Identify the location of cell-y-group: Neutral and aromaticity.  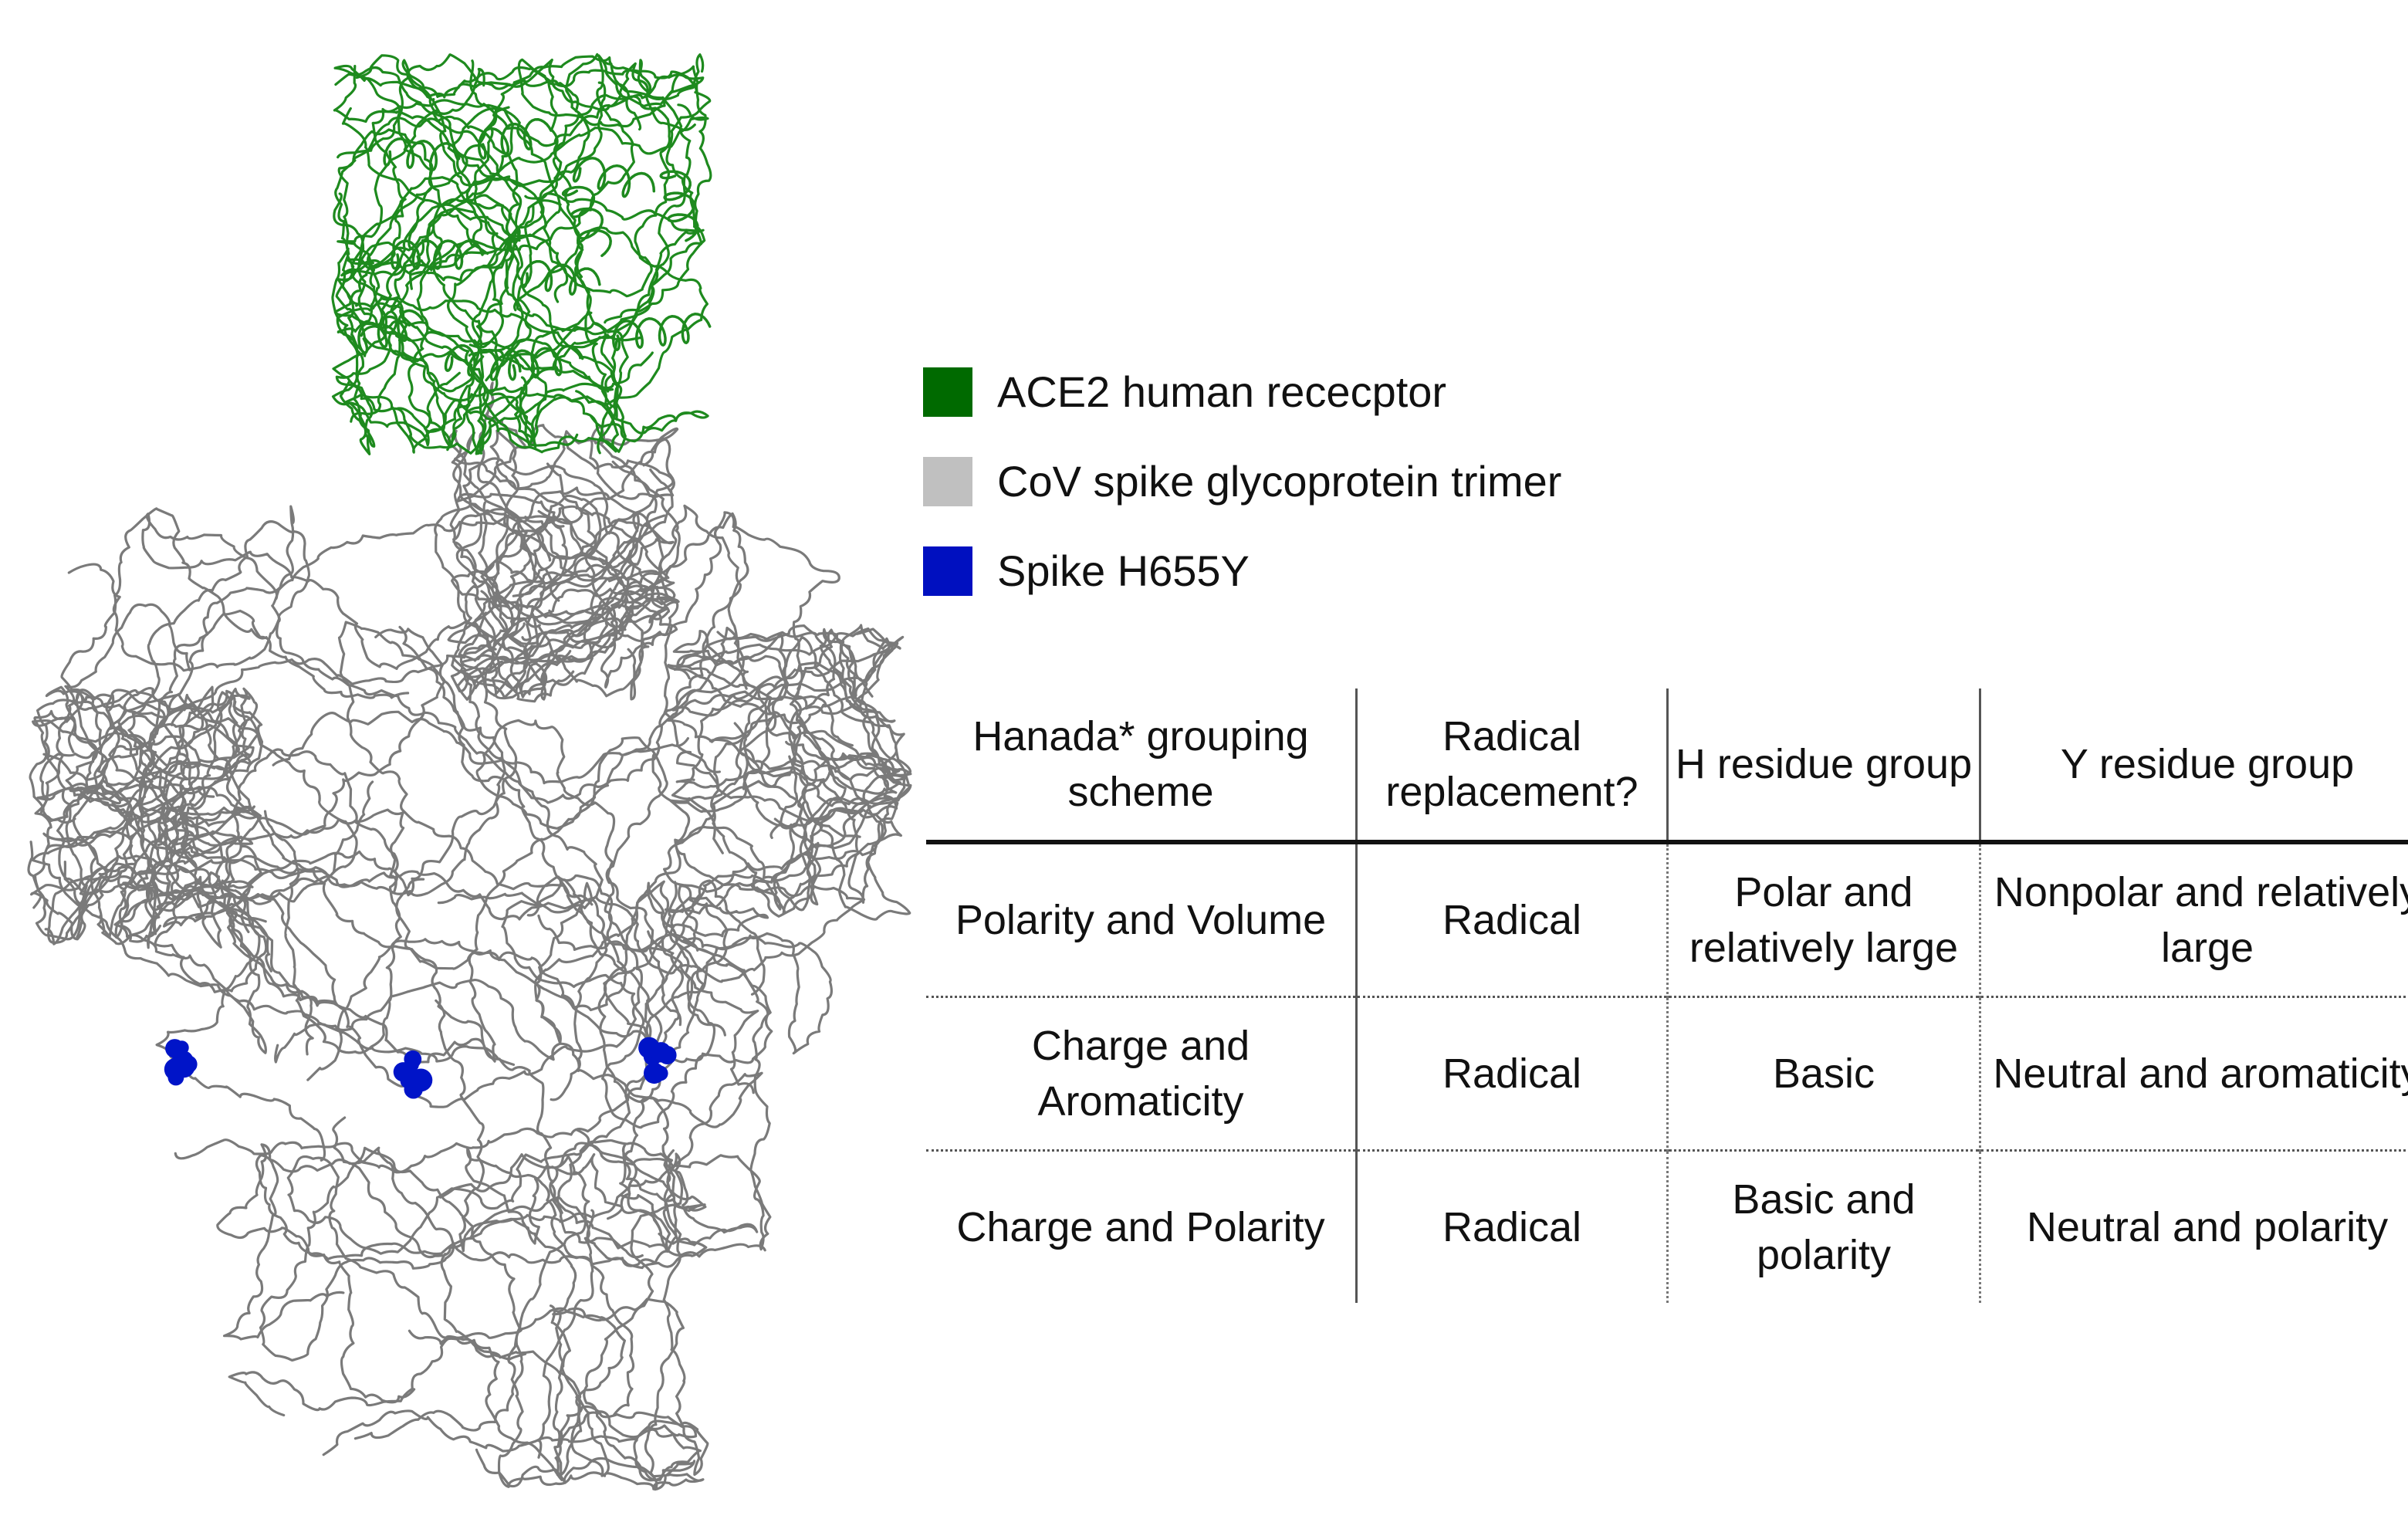
(2194, 1073).